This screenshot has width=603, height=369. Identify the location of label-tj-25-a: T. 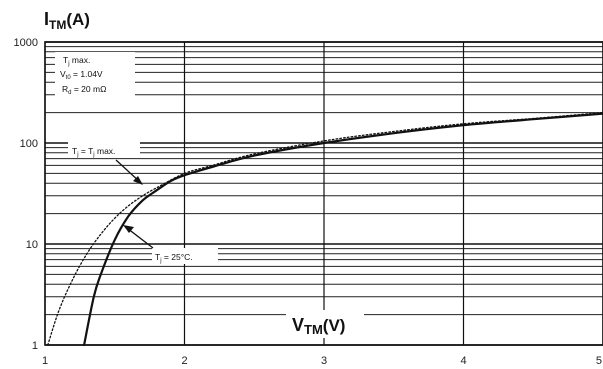
(157, 257).